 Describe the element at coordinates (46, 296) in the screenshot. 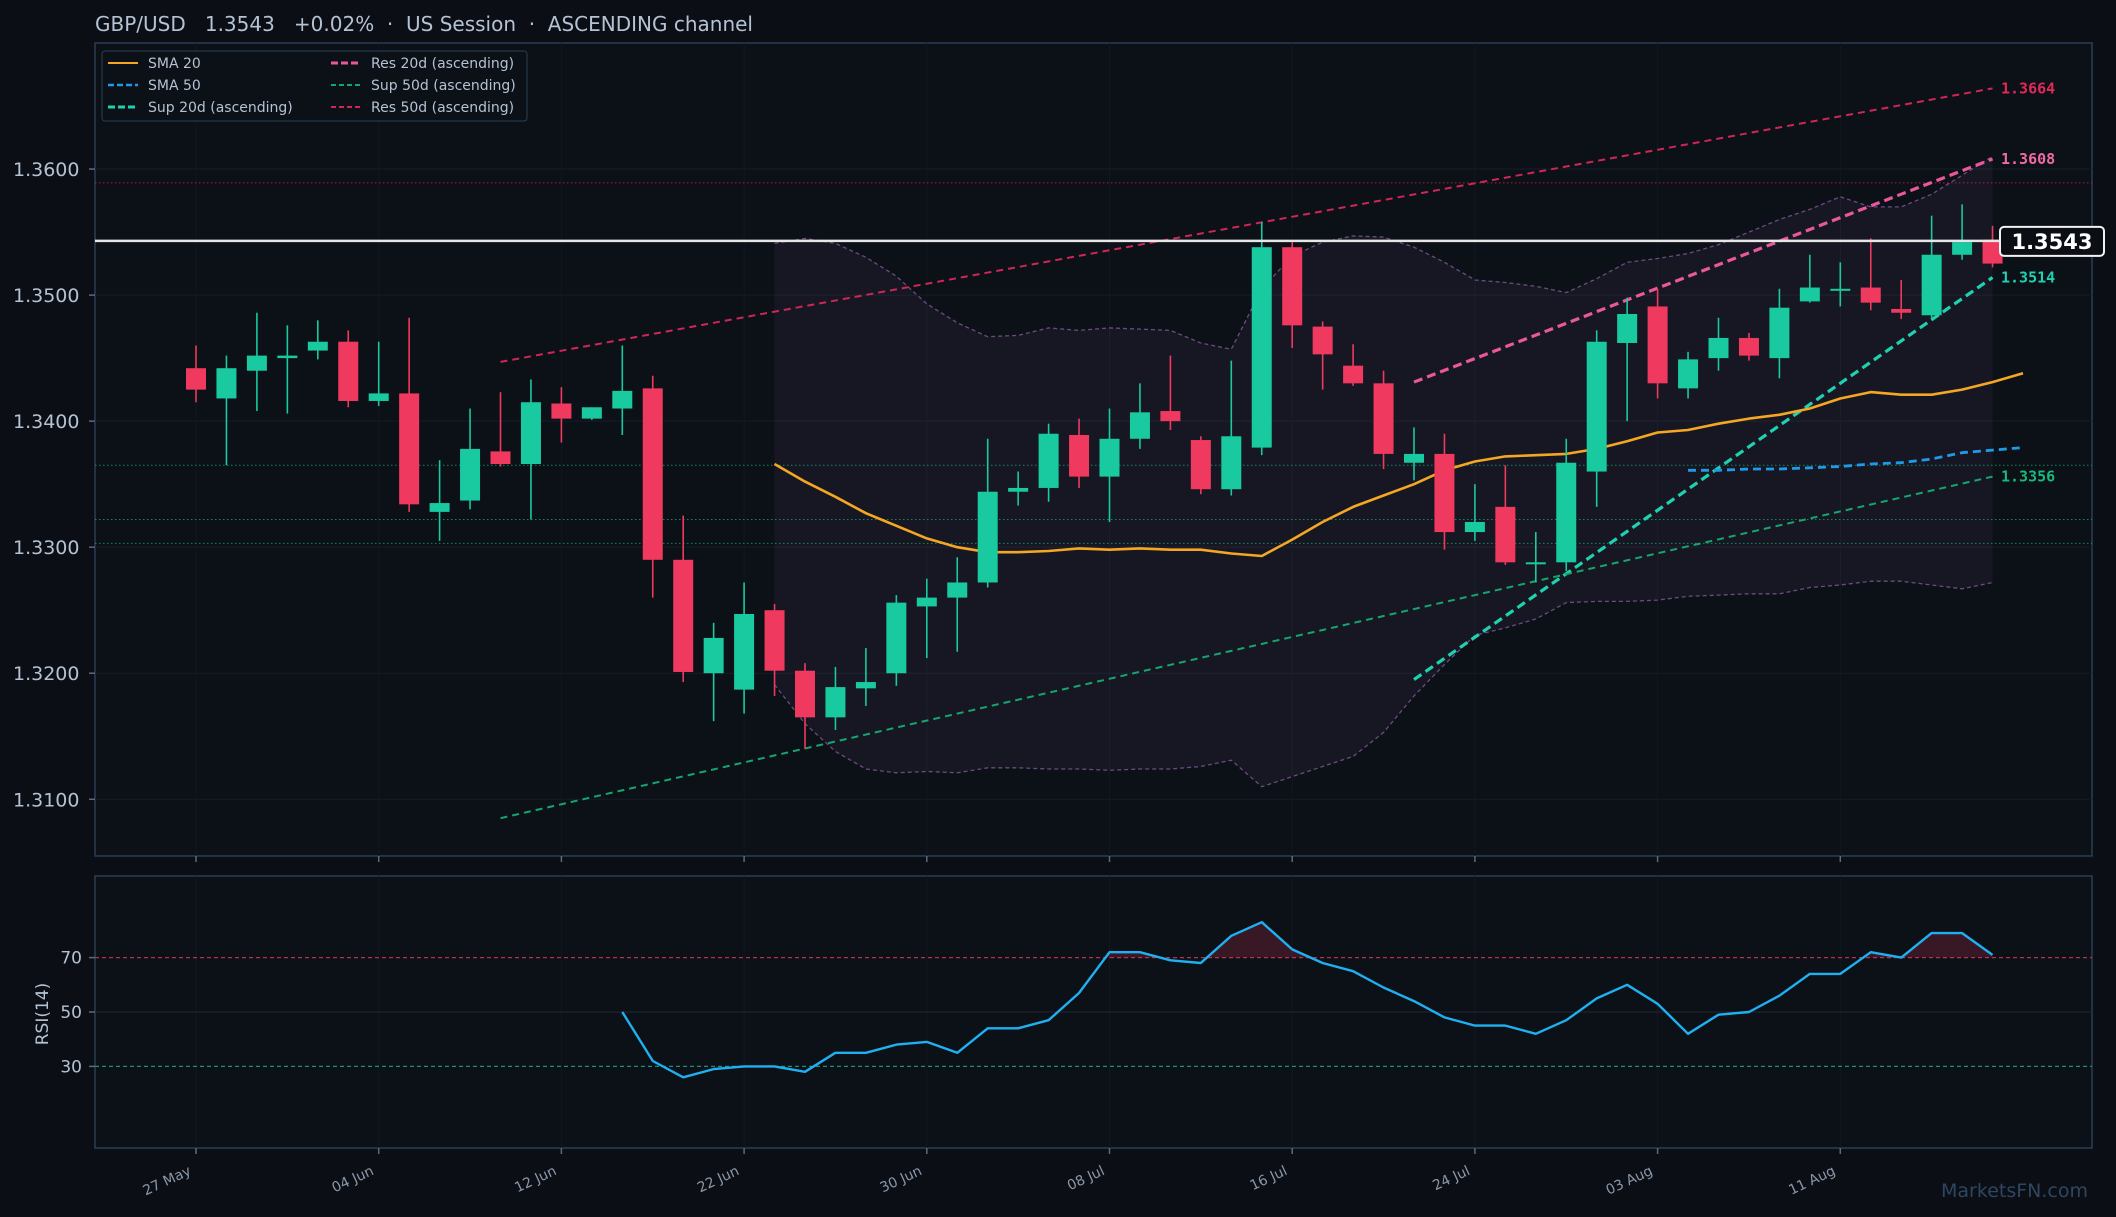

I see `price-tick-label: 1.3500` at that location.